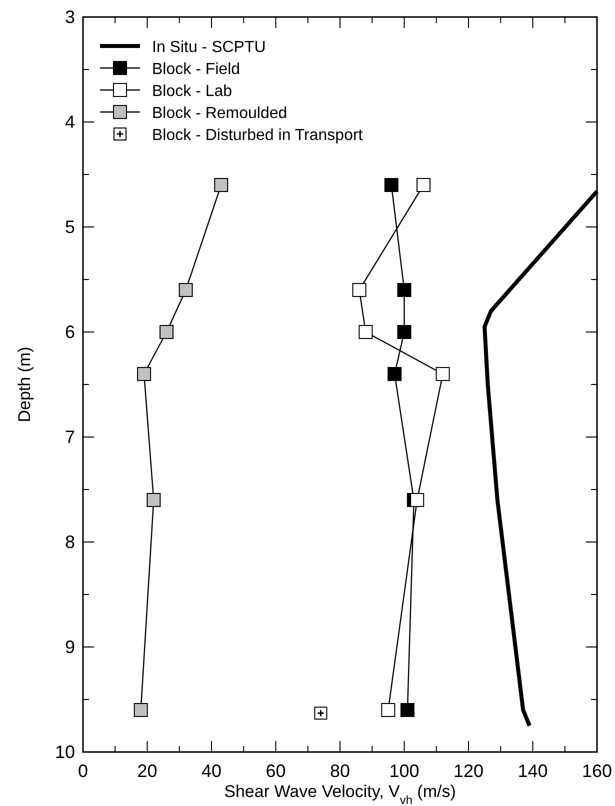 This screenshot has width=615, height=806. I want to click on x-tick-label: 140, so click(533, 771).